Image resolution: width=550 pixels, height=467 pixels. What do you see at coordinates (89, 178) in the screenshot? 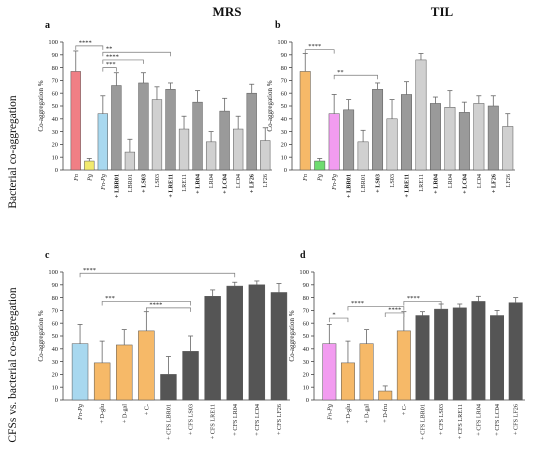
I see `category-label: Pg` at bounding box center [89, 178].